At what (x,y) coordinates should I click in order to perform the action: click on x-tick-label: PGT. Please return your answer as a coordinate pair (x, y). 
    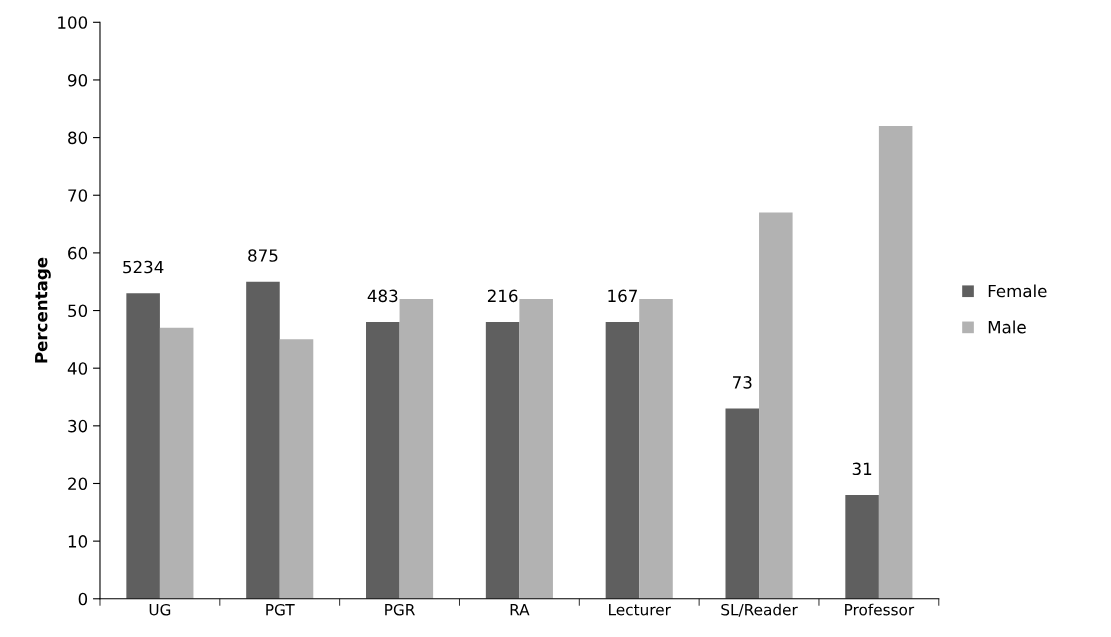
    Looking at the image, I should click on (280, 609).